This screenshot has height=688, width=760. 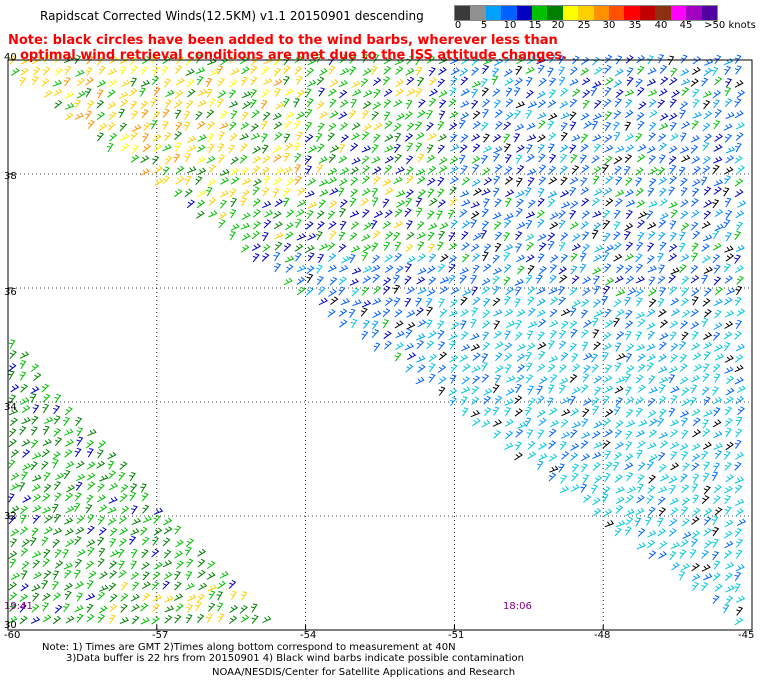 What do you see at coordinates (540, 13) in the screenshot?
I see `scale-swatch` at bounding box center [540, 13].